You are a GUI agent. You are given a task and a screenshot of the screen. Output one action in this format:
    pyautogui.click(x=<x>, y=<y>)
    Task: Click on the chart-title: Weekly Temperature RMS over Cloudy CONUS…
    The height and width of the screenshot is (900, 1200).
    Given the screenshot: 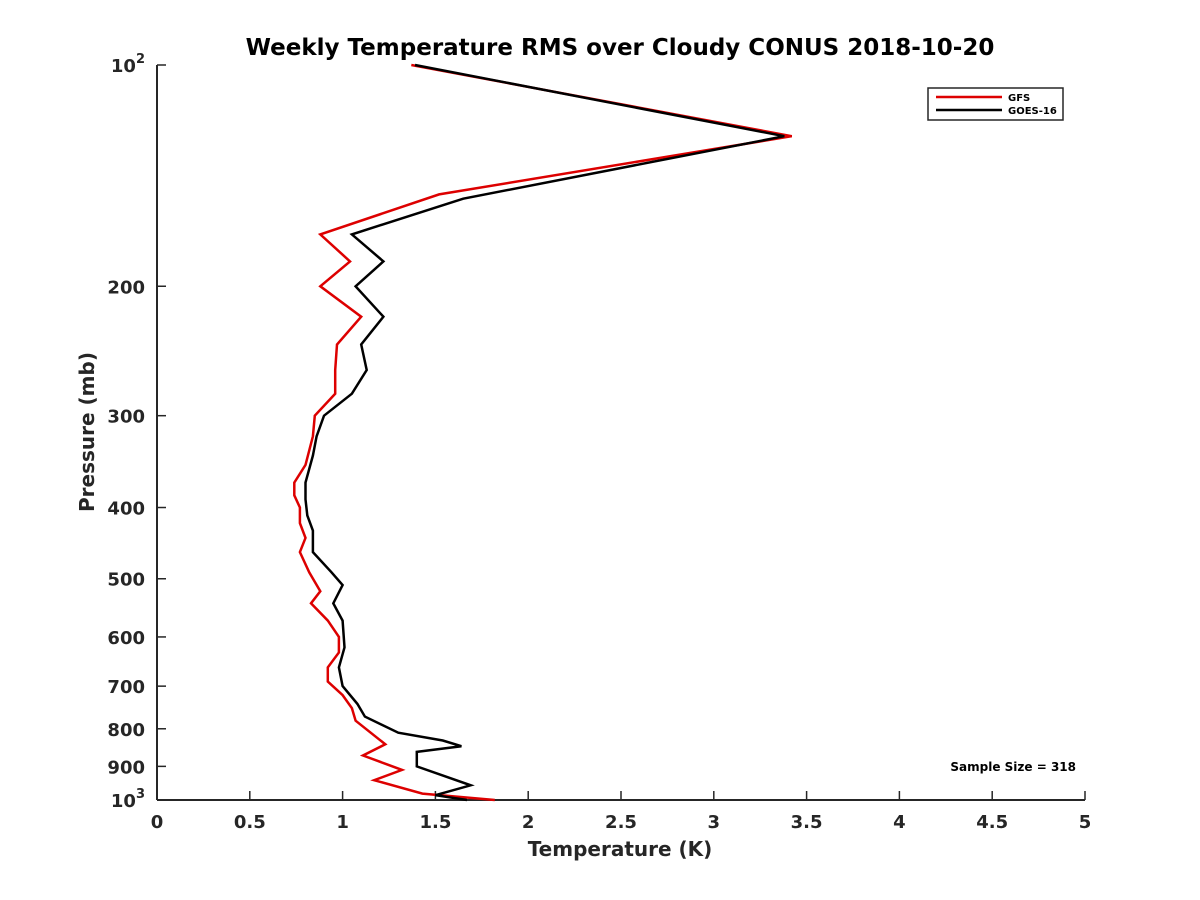 What is the action you would take?
    pyautogui.click(x=620, y=48)
    